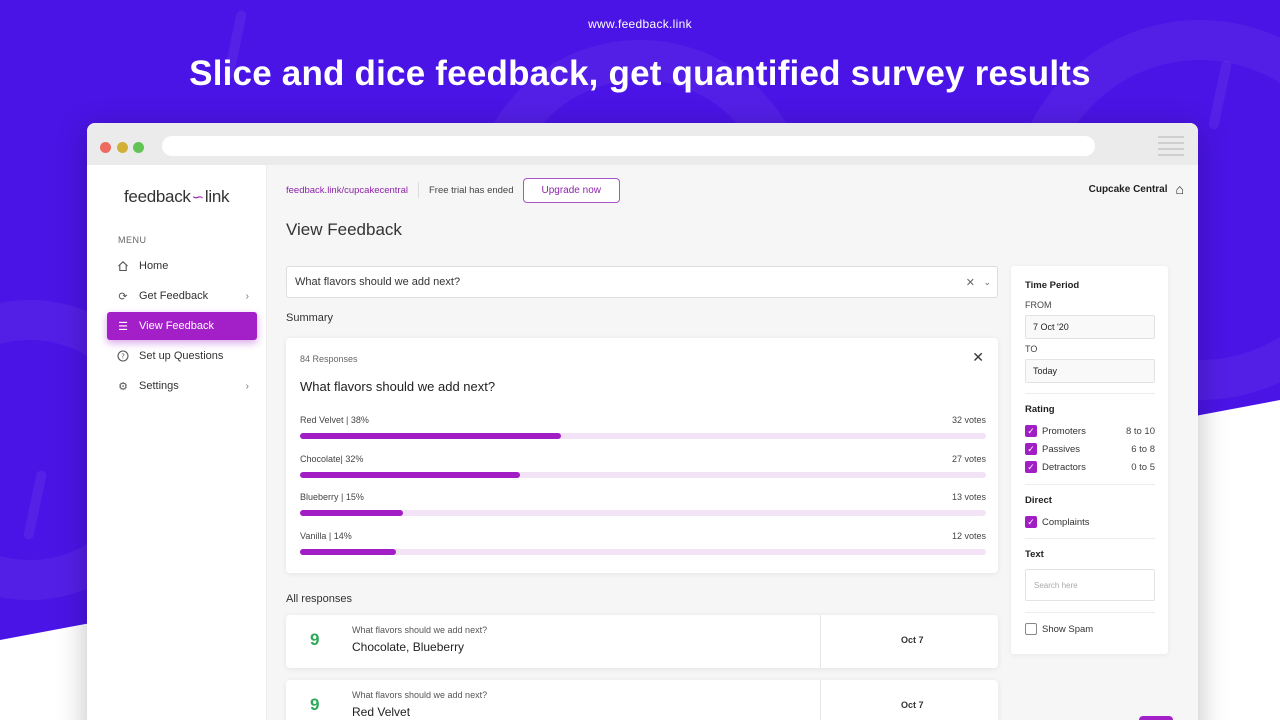  I want to click on browser-chrome, so click(642, 144).